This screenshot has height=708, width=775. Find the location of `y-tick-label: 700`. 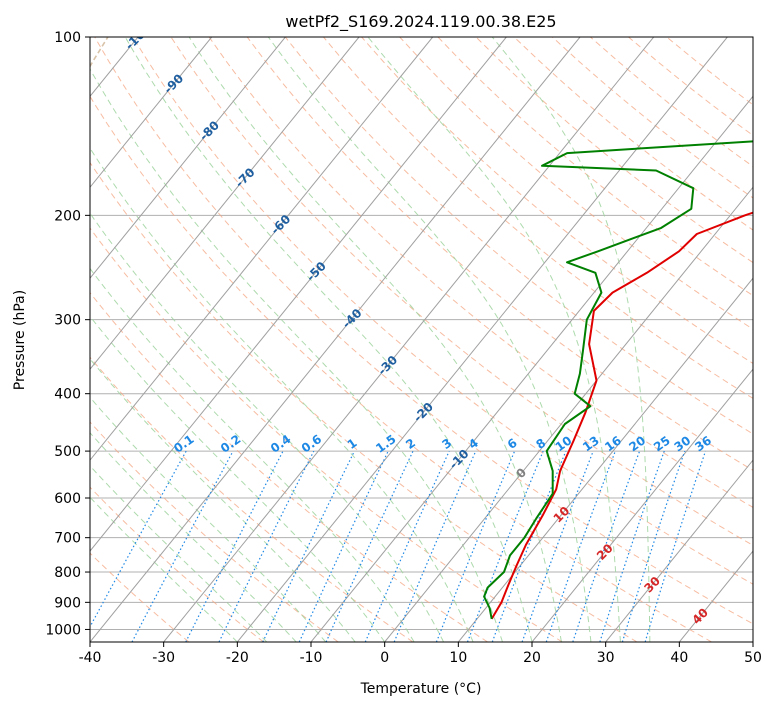

y-tick-label: 700 is located at coordinates (67, 539).